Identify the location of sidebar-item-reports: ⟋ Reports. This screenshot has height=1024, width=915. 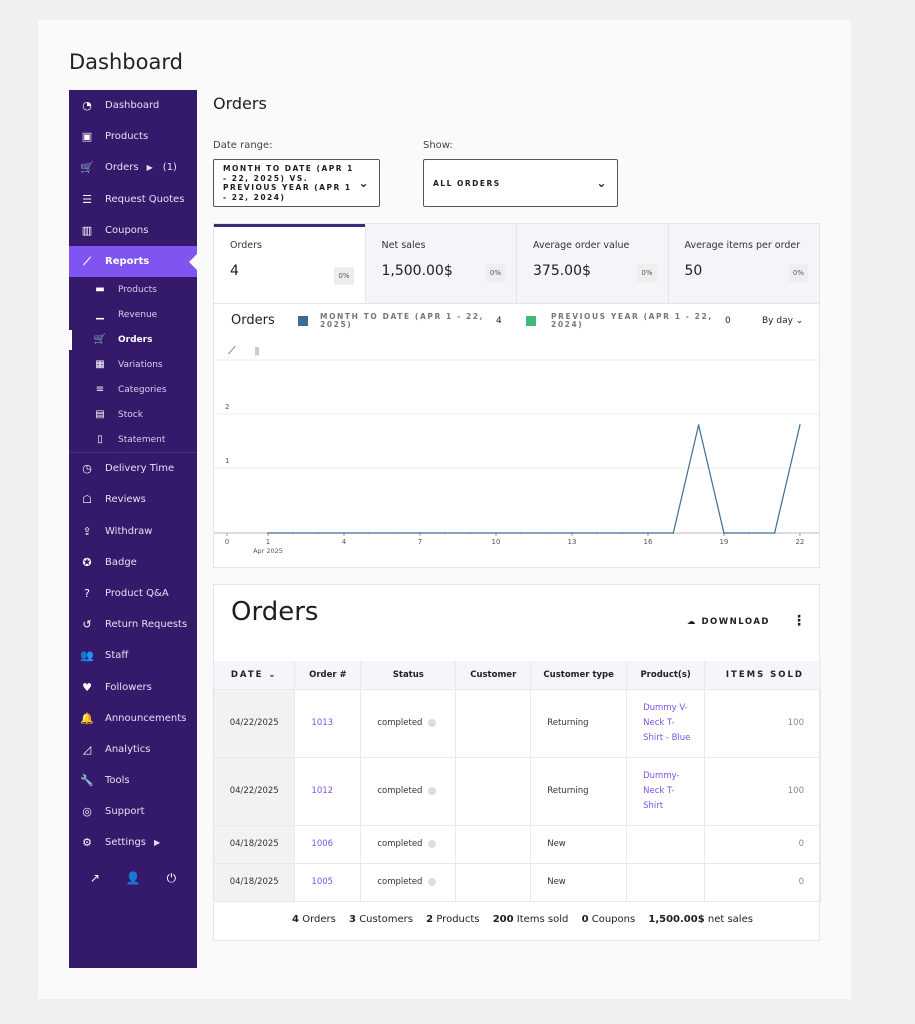
(133, 261).